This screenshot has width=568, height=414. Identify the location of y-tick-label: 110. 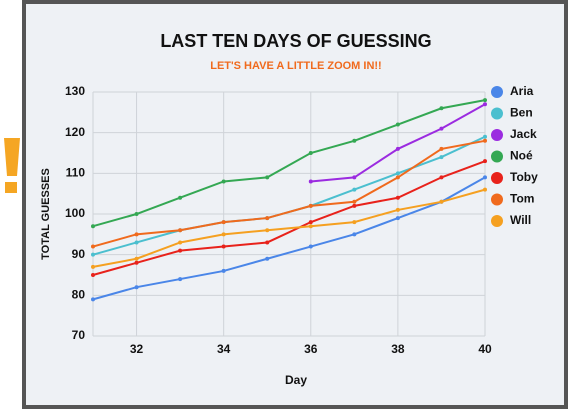
(76, 173).